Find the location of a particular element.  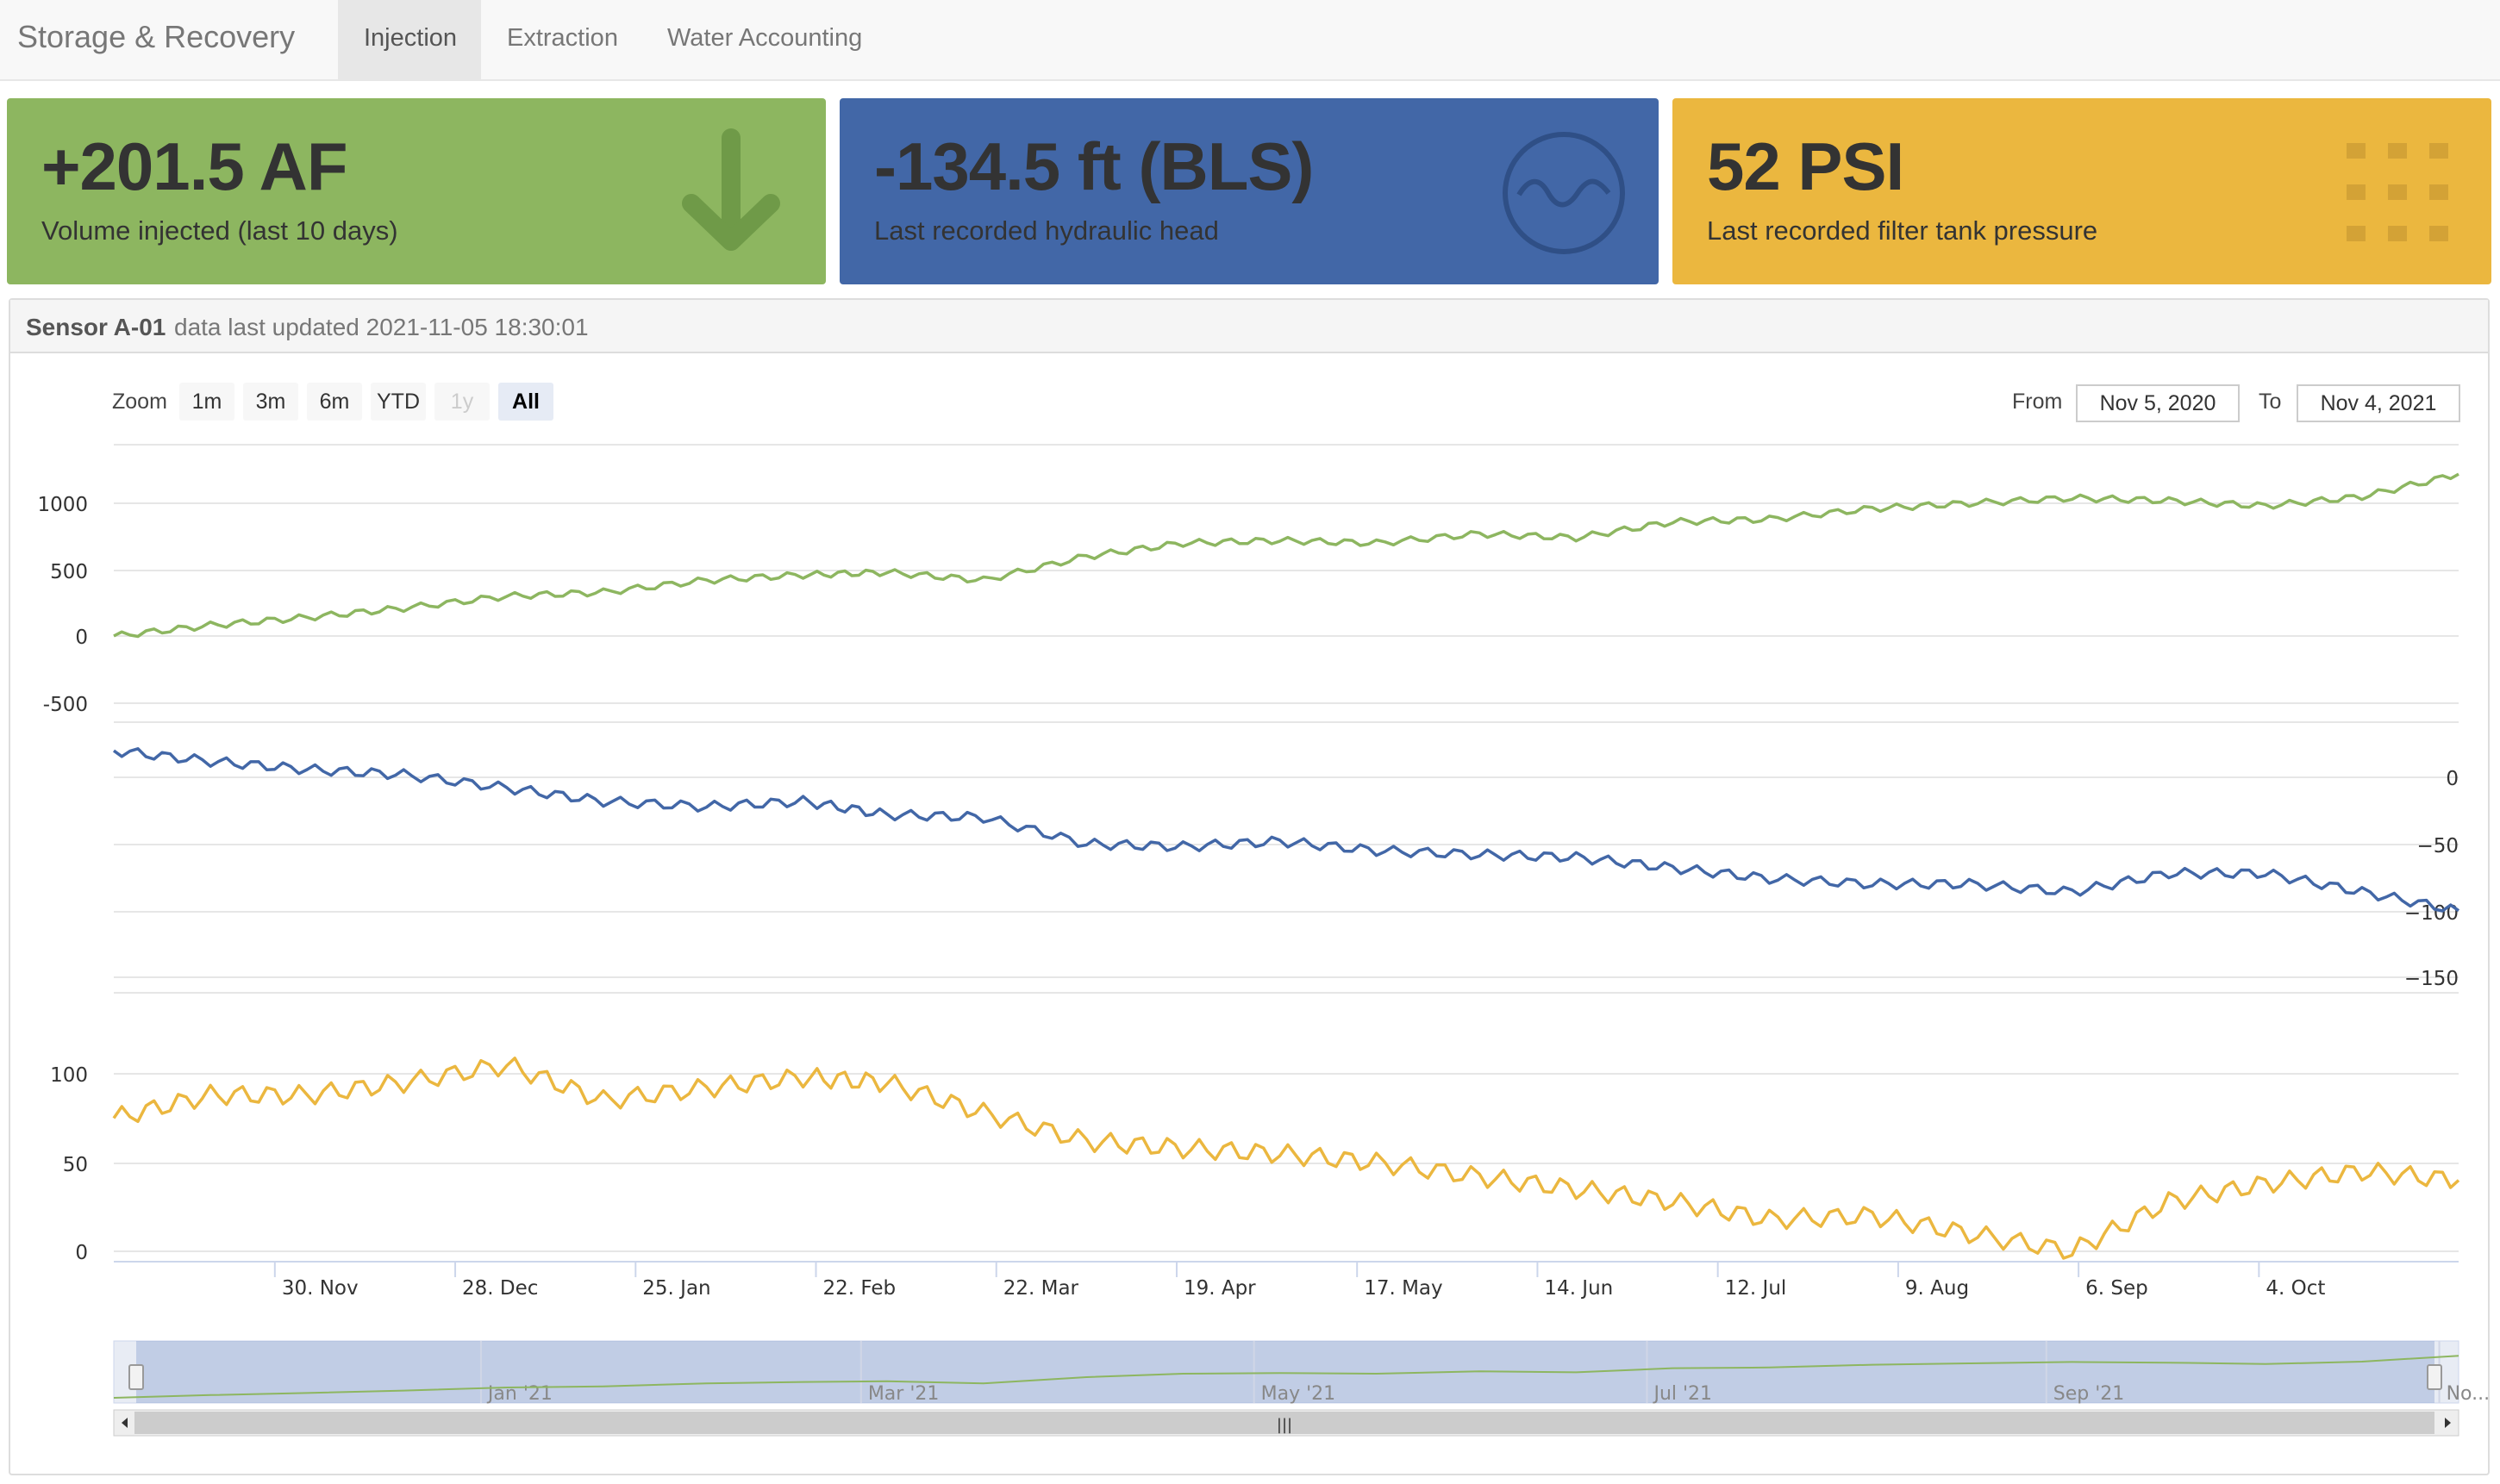

navigator-mask is located at coordinates (1285, 1372).